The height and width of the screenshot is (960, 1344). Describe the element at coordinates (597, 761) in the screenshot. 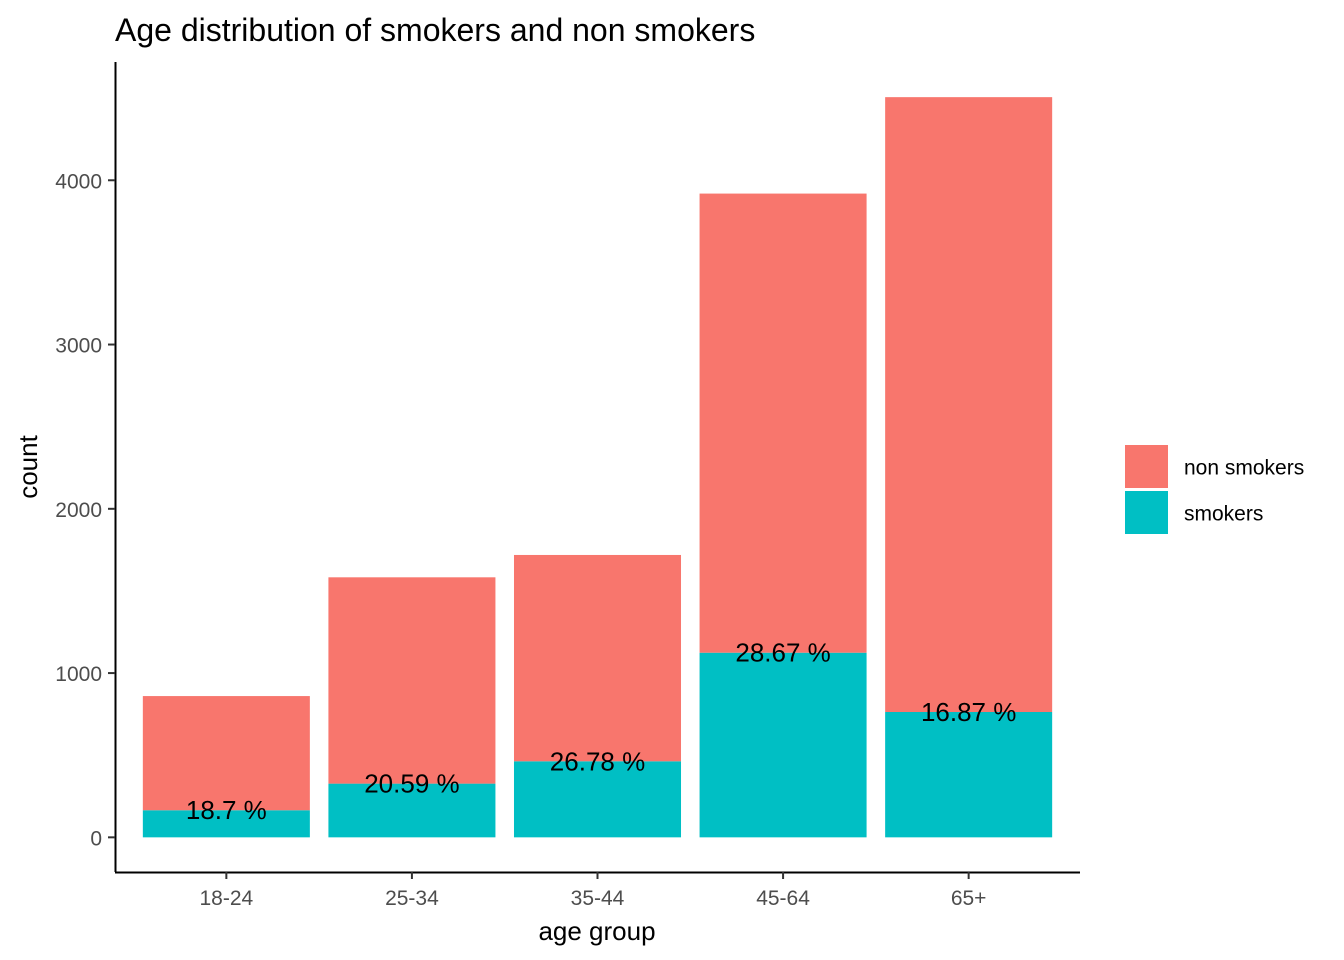

I see `data-label-35-44: 26.78 %` at that location.